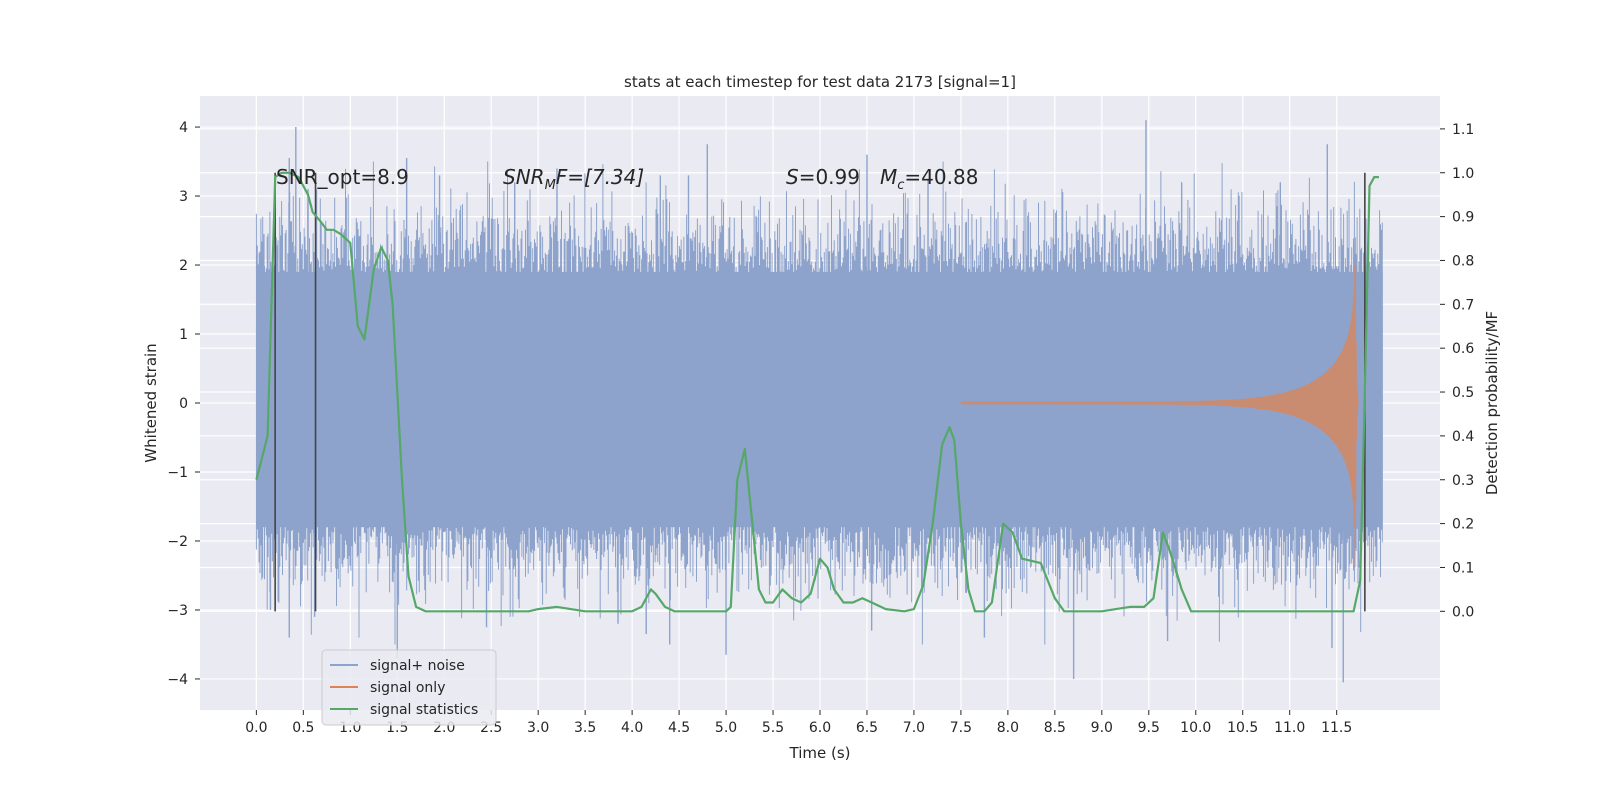 The image size is (1600, 800). What do you see at coordinates (632, 728) in the screenshot?
I see `x-tick-label-8: 4.0` at bounding box center [632, 728].